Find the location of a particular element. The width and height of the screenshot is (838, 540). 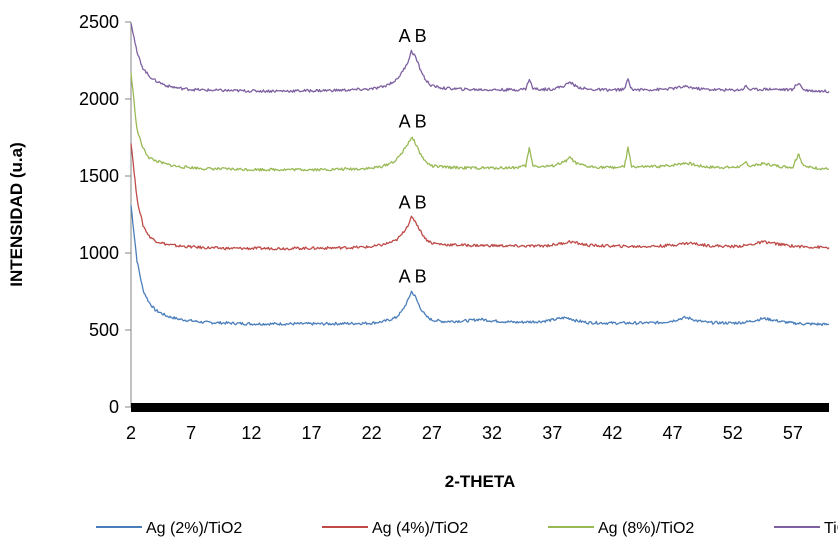

legend-label: Ag (4%)/TiO2 is located at coordinates (420, 528).